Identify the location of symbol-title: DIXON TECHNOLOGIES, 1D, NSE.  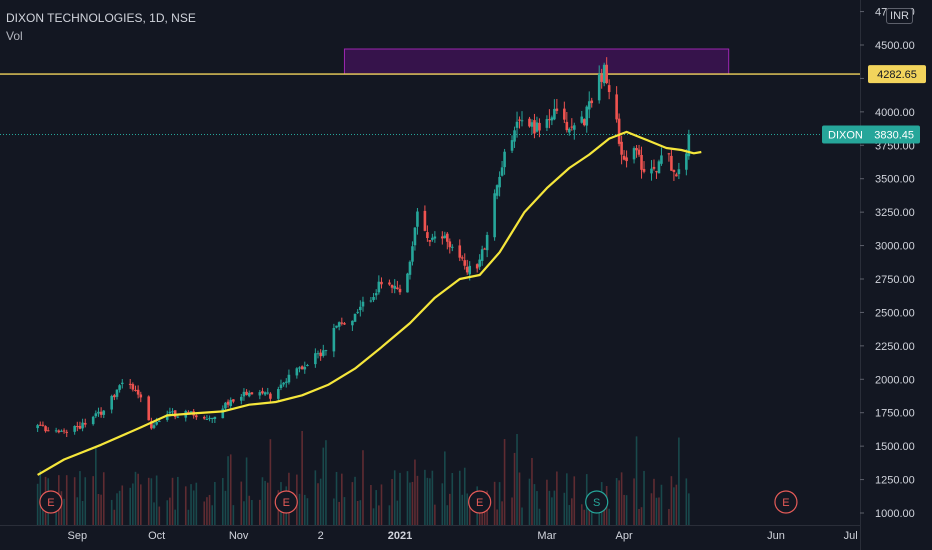
(101, 18).